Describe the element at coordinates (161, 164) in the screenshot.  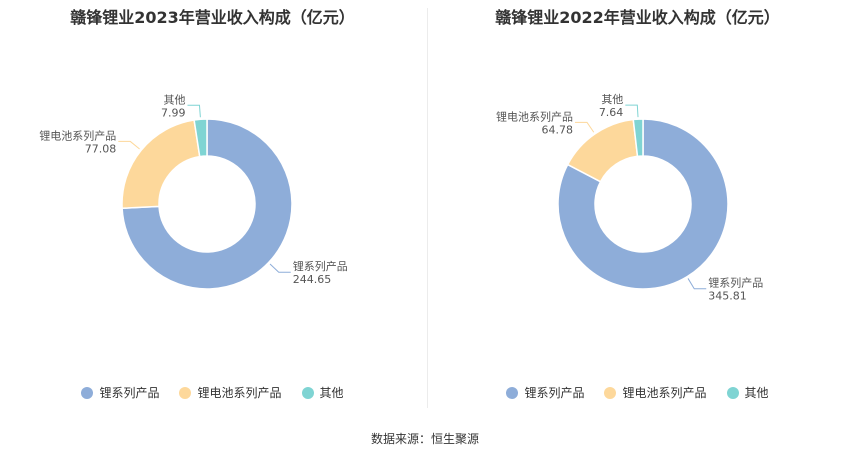
I see `slice-battery` at that location.